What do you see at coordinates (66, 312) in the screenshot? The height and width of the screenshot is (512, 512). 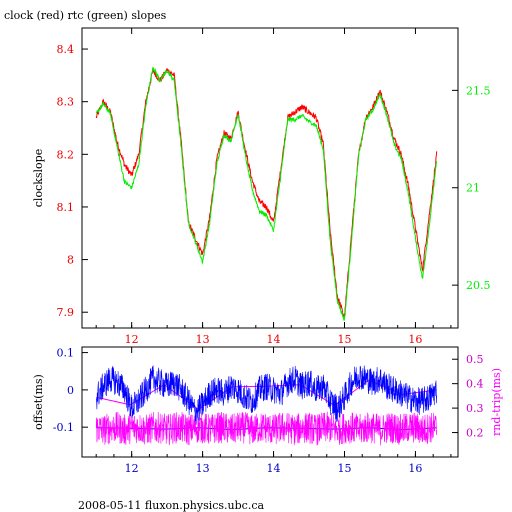 I see `y-tick-label: 7.9` at bounding box center [66, 312].